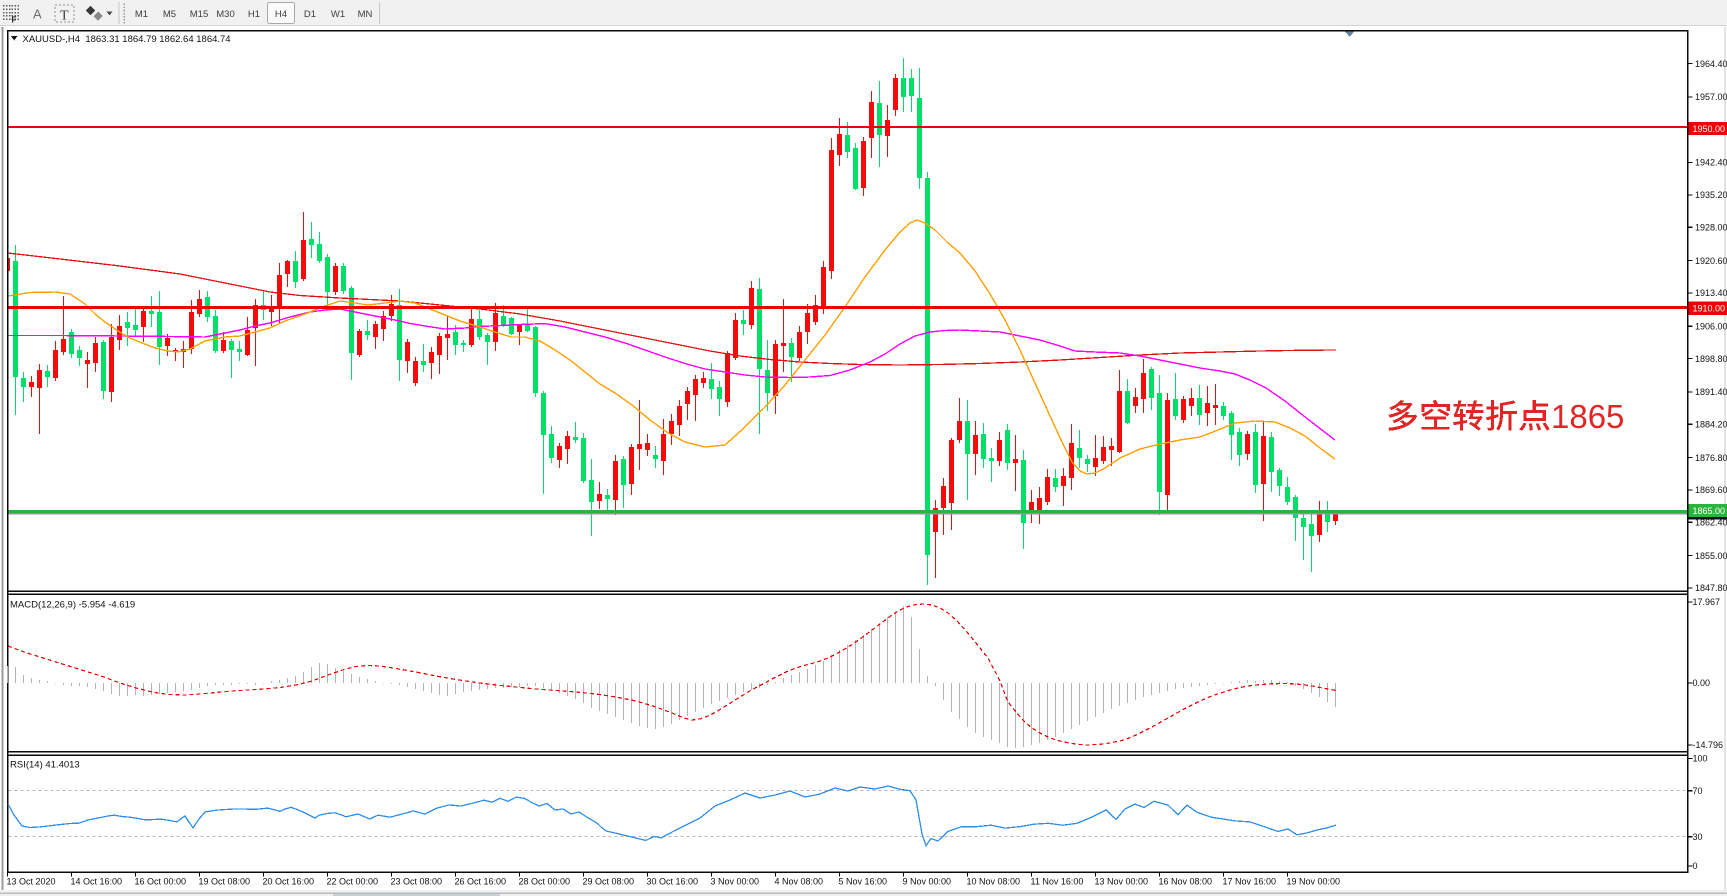 This screenshot has height=896, width=1727. I want to click on svg-text: 100, so click(1700, 759).